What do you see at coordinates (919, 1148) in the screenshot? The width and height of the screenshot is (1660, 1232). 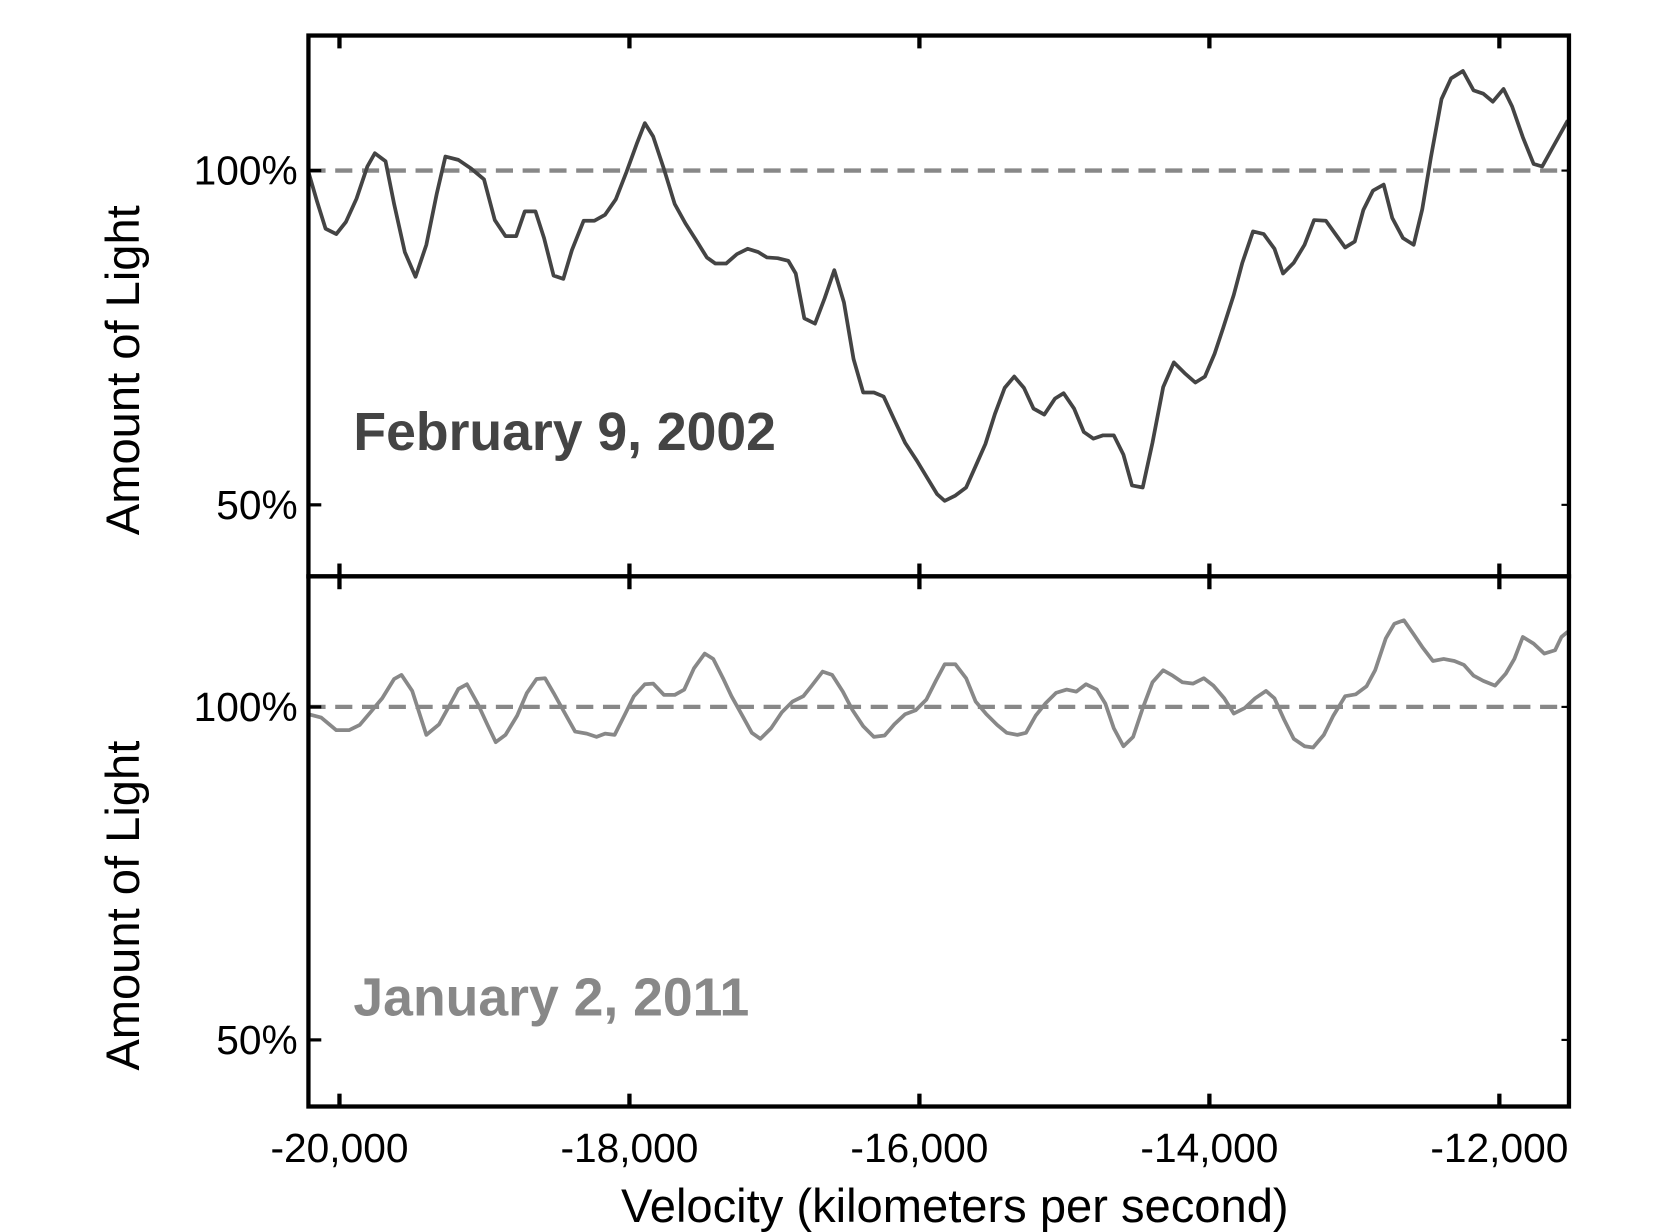 I see `x-tick-label: -16,000` at bounding box center [919, 1148].